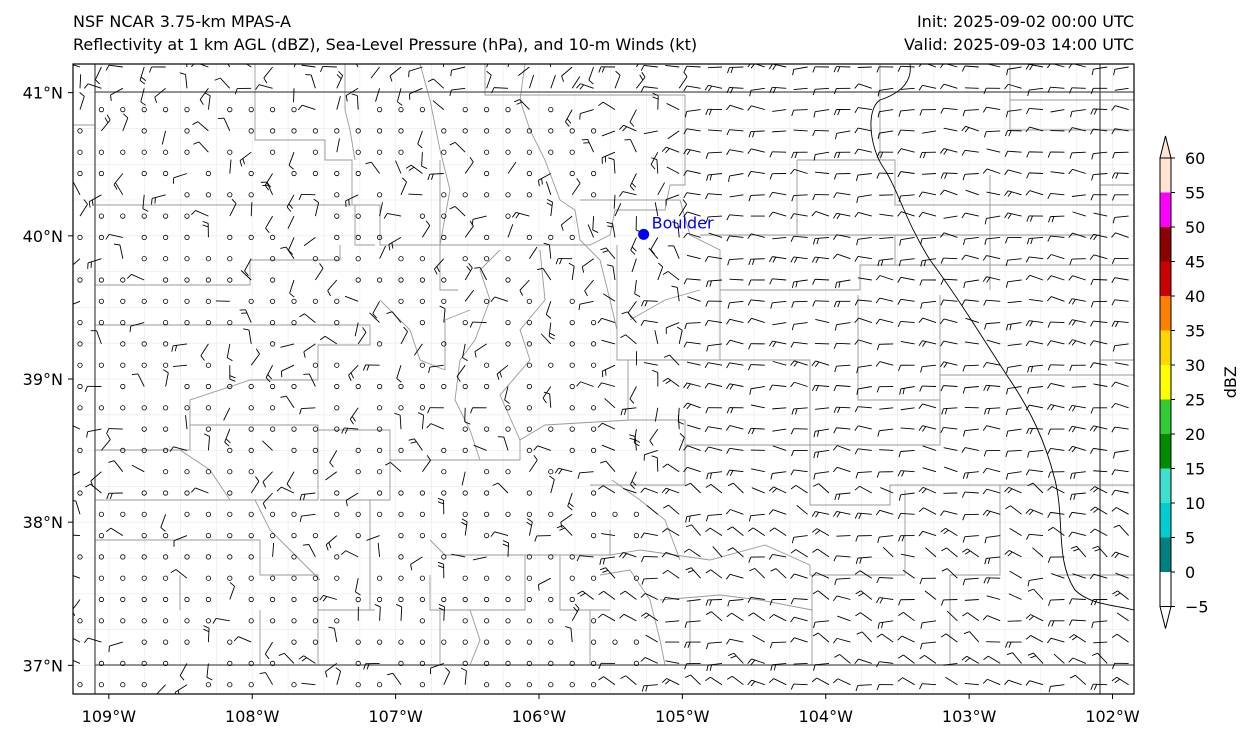 The width and height of the screenshot is (1254, 739). I want to click on colorbar-tick-label: 50, so click(1195, 227).